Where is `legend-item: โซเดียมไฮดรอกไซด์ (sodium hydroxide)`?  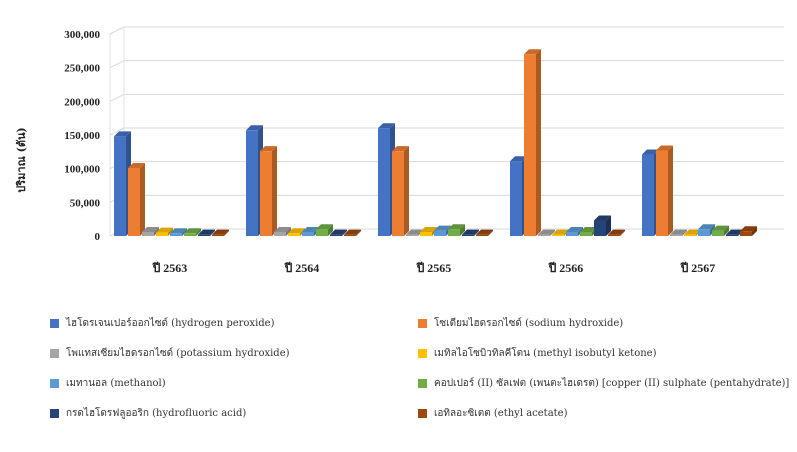
legend-item: โซเดียมไฮดรอกไซด์ (sodium hydroxide) is located at coordinates (520, 323).